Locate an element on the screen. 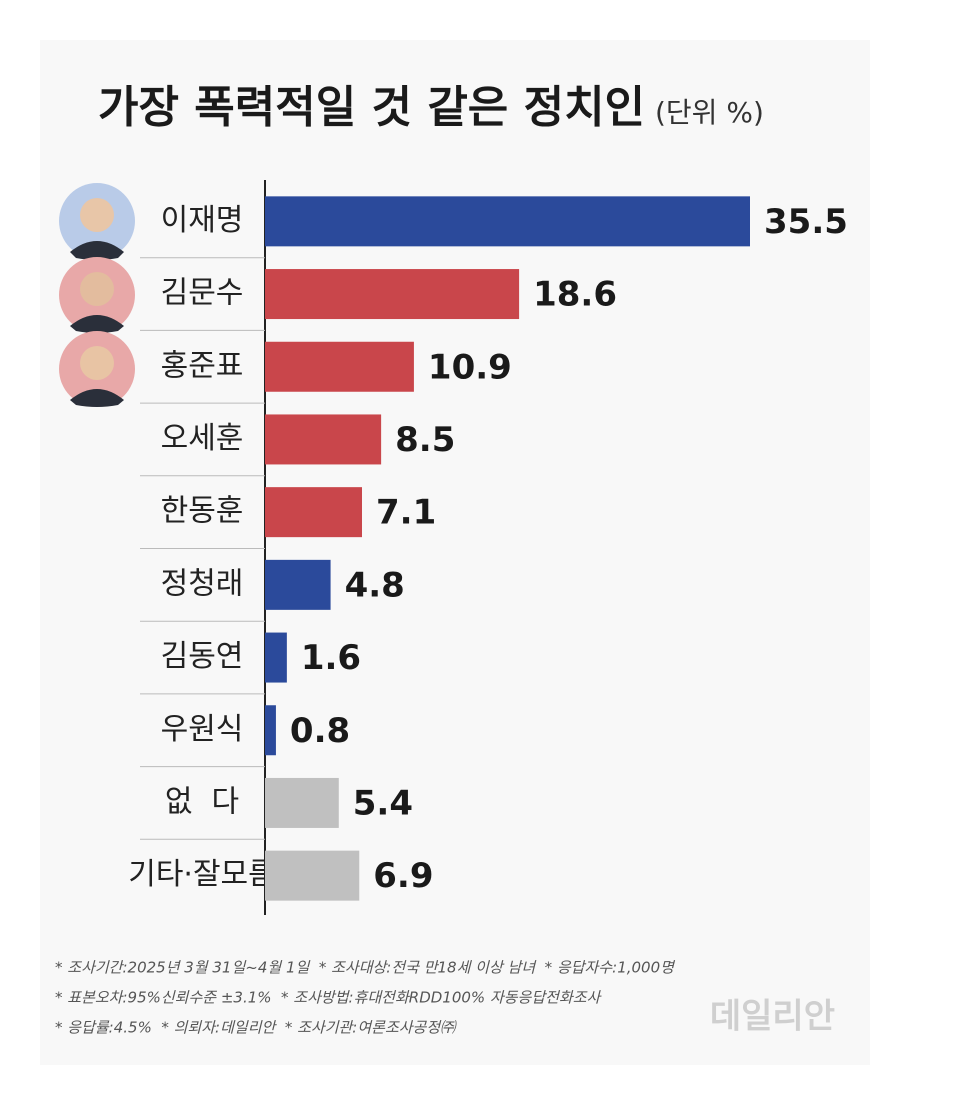  value-label: 6.9 is located at coordinates (403, 876).